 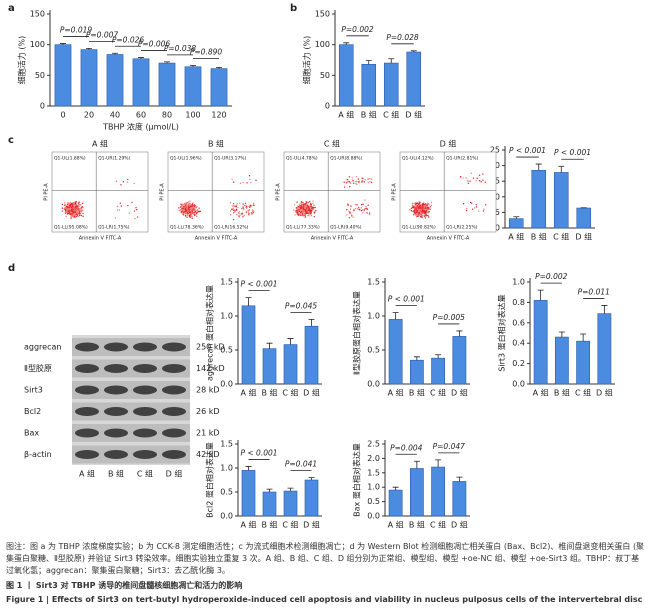 What do you see at coordinates (208, 411) in the screenshot?
I see `blot-size: 26 kD` at bounding box center [208, 411].